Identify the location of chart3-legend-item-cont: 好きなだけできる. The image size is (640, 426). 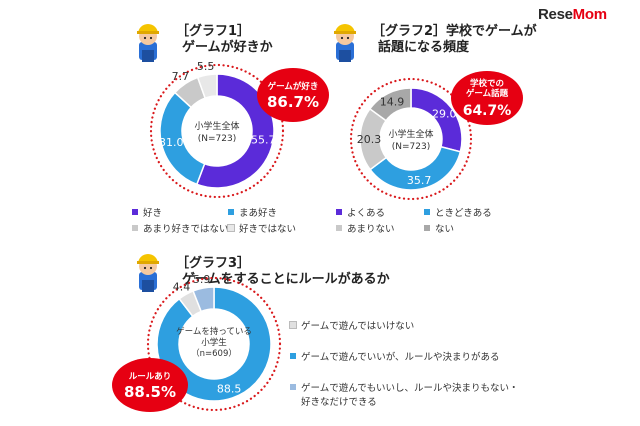
(339, 401).